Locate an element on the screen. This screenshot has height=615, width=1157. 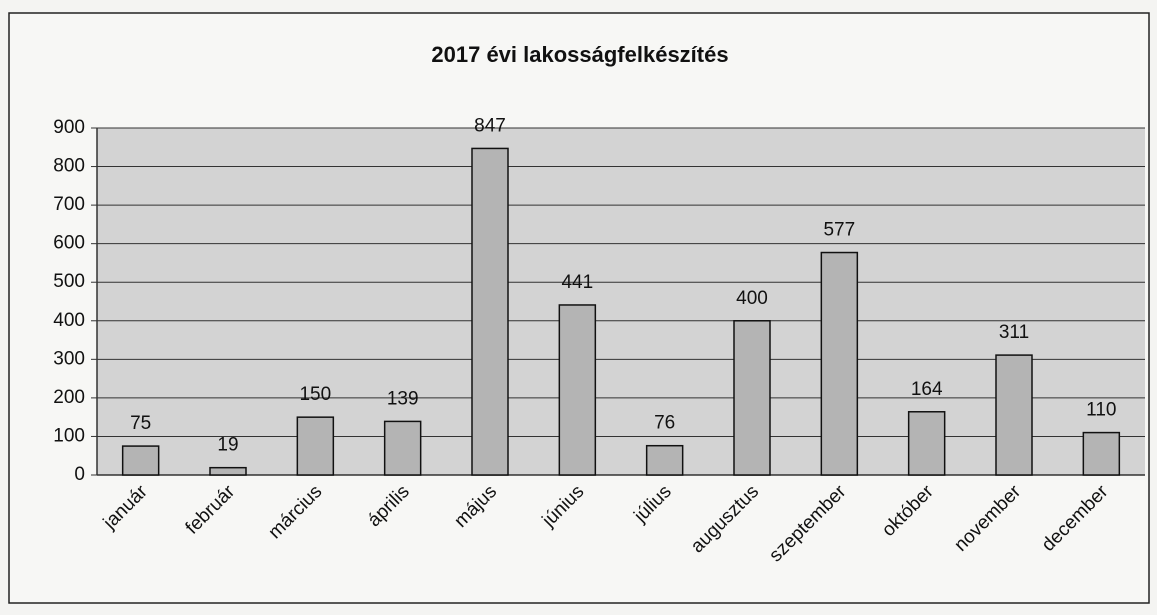
data-label: 139 is located at coordinates (403, 398).